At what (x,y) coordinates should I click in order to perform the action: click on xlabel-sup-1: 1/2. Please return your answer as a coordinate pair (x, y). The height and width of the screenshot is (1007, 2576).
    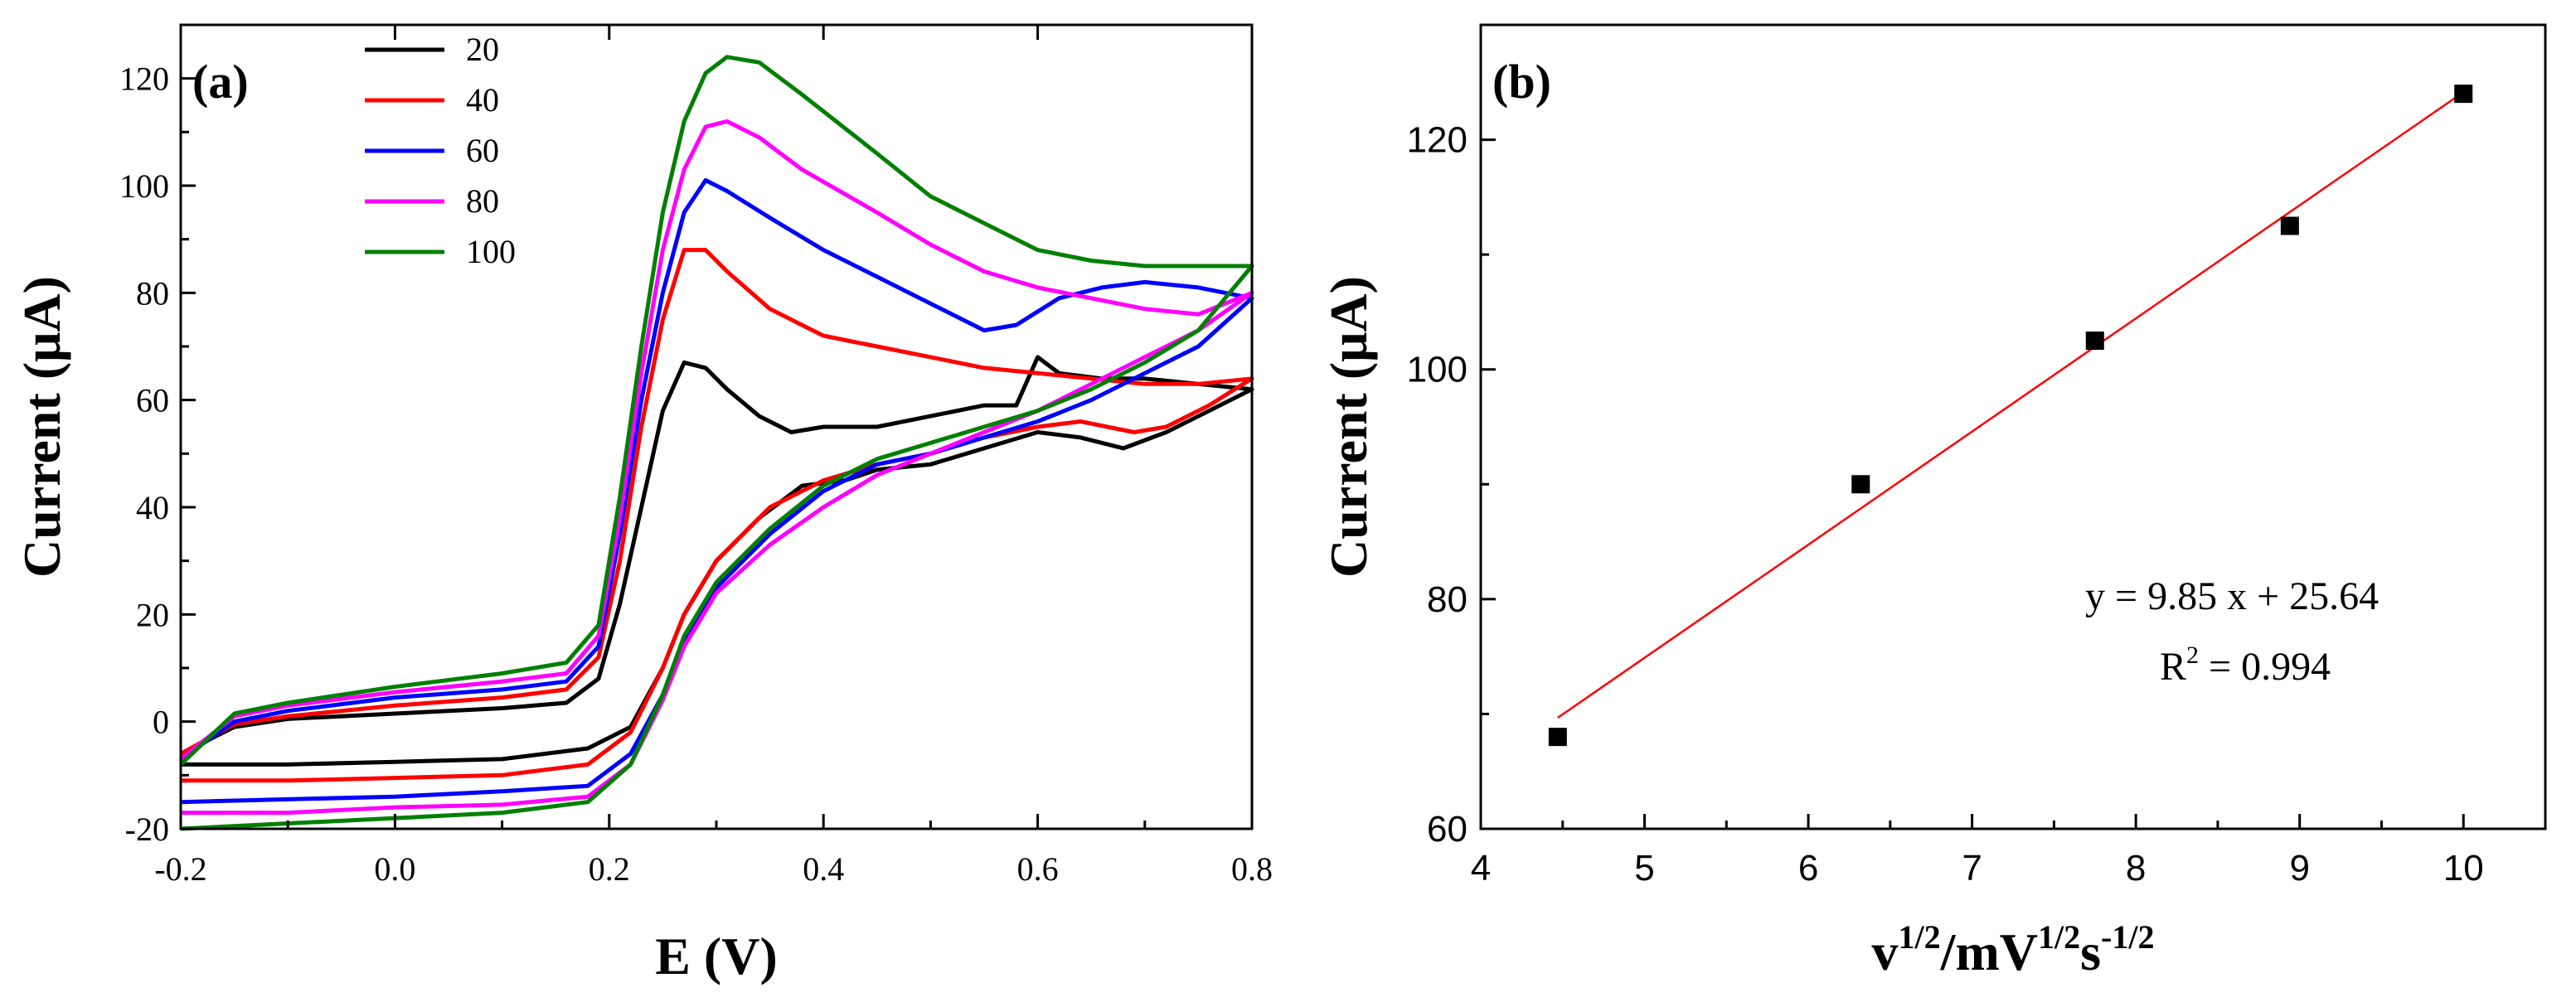
    Looking at the image, I should click on (1920, 937).